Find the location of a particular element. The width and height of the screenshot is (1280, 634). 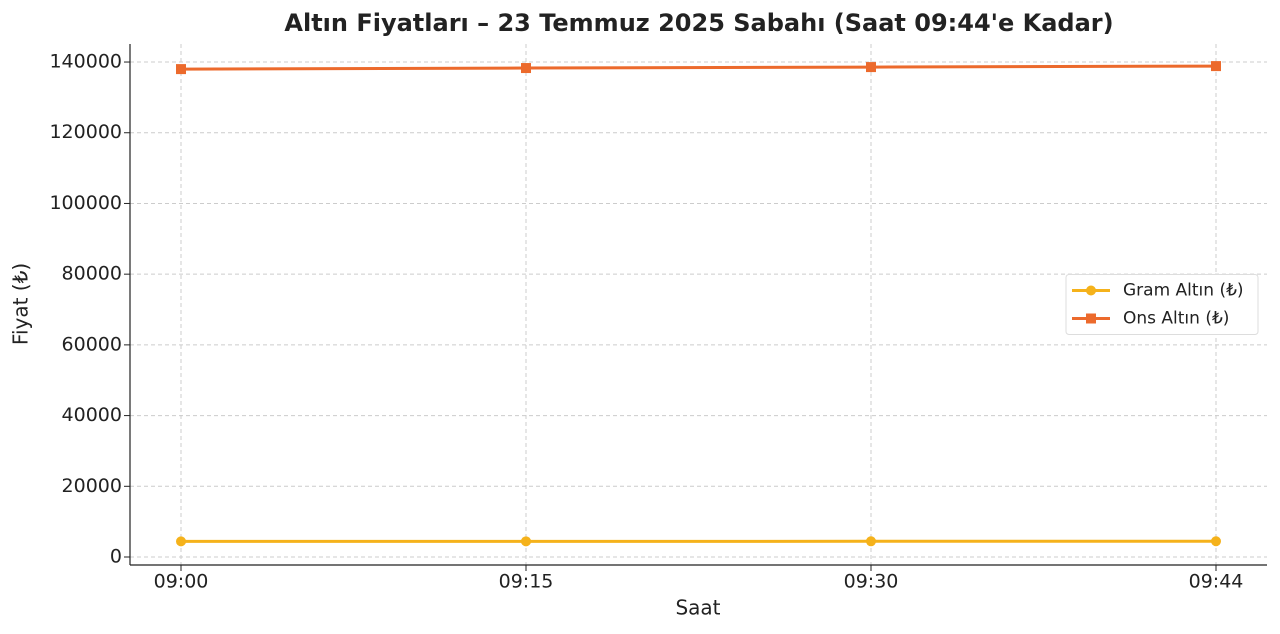

y-tick-label: 40000 is located at coordinates (92, 415).